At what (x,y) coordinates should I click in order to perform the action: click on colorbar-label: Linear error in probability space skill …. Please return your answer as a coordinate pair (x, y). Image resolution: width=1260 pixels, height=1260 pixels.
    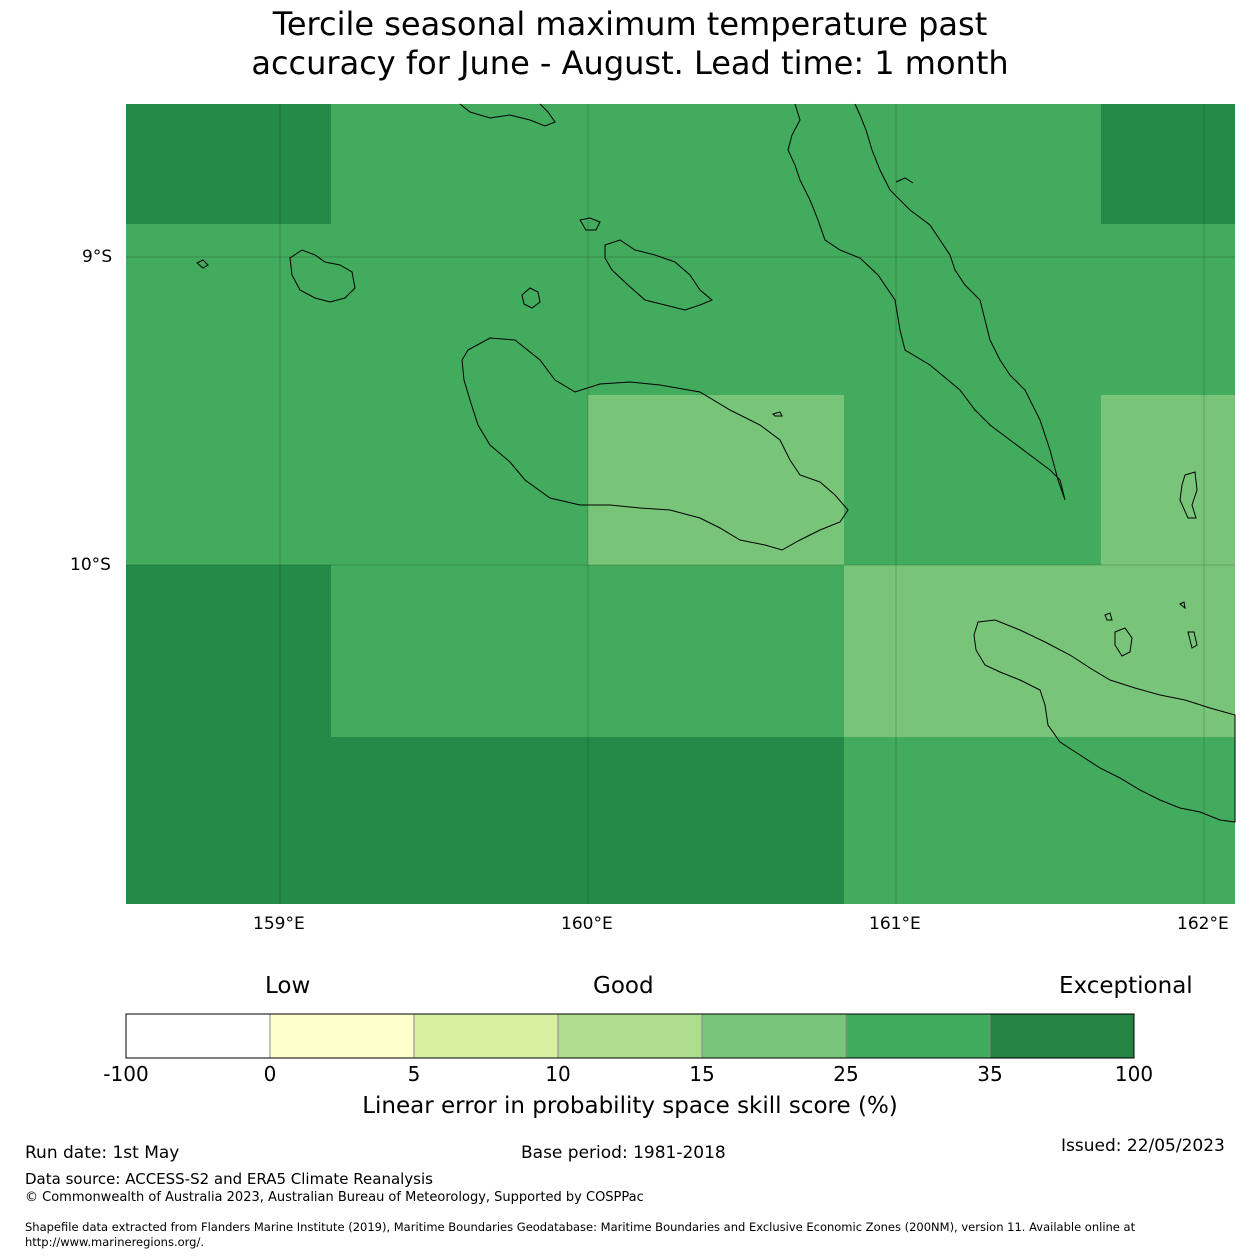
    Looking at the image, I should click on (630, 1106).